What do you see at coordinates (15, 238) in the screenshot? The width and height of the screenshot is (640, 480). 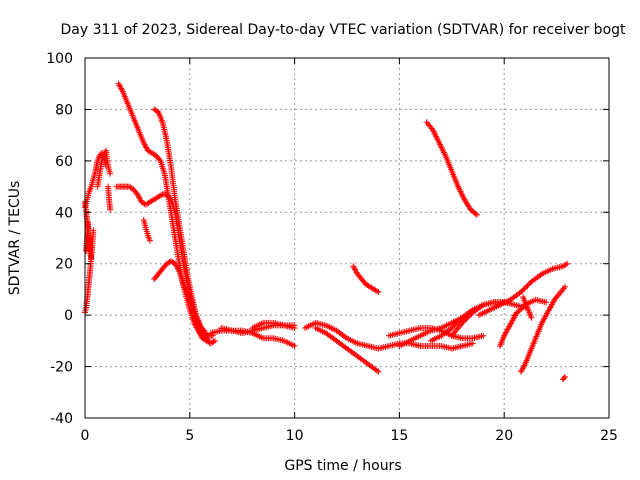 I see `y-axis-title: SDTVAR / TECUs` at bounding box center [15, 238].